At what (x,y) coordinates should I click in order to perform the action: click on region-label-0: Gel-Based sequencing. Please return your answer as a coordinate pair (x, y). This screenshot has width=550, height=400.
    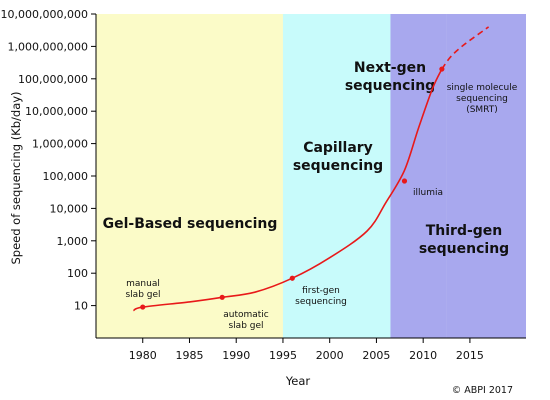
    Looking at the image, I should click on (190, 224).